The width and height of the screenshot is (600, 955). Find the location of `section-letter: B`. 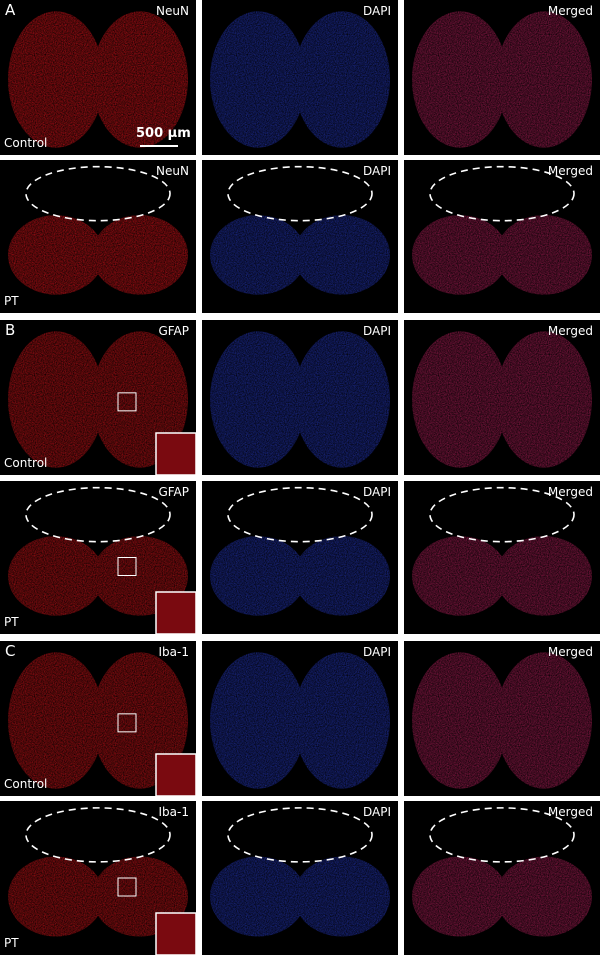

section-letter: B is located at coordinates (10, 330).